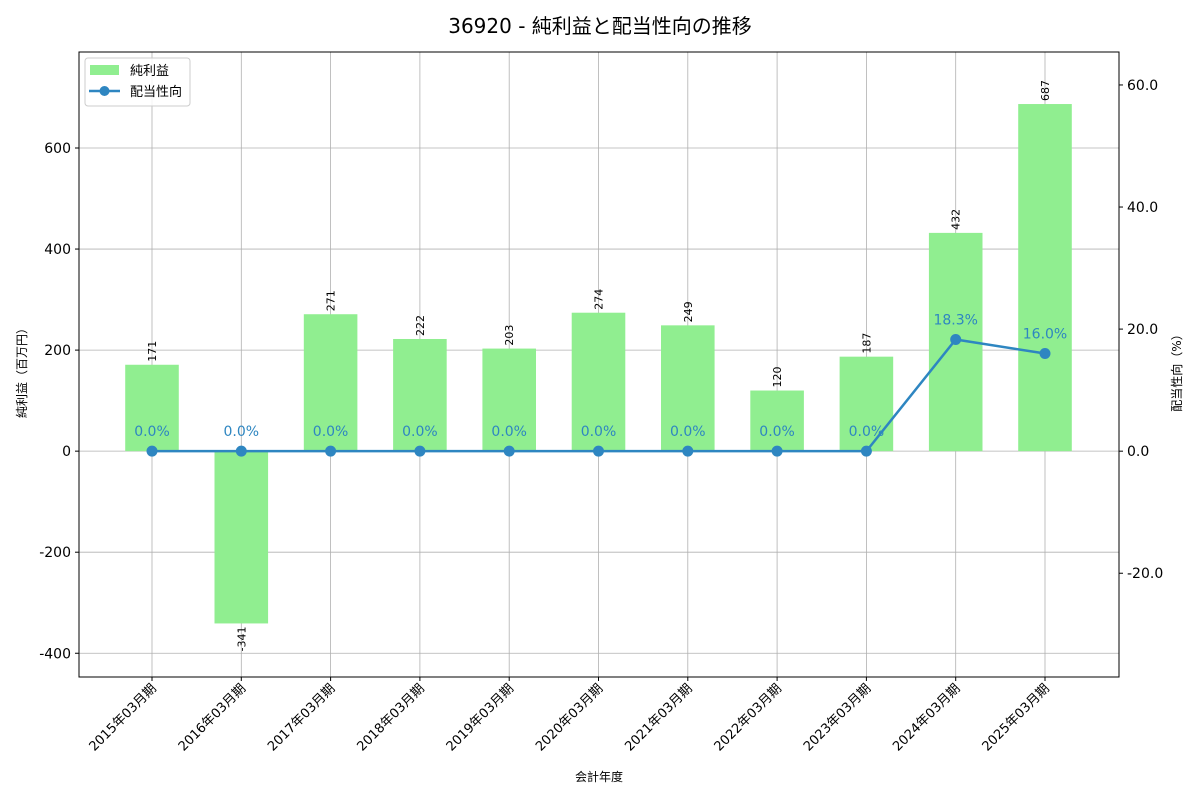 The image size is (1200, 804). What do you see at coordinates (241, 638) in the screenshot?
I see `bar-value-label: -341` at bounding box center [241, 638].